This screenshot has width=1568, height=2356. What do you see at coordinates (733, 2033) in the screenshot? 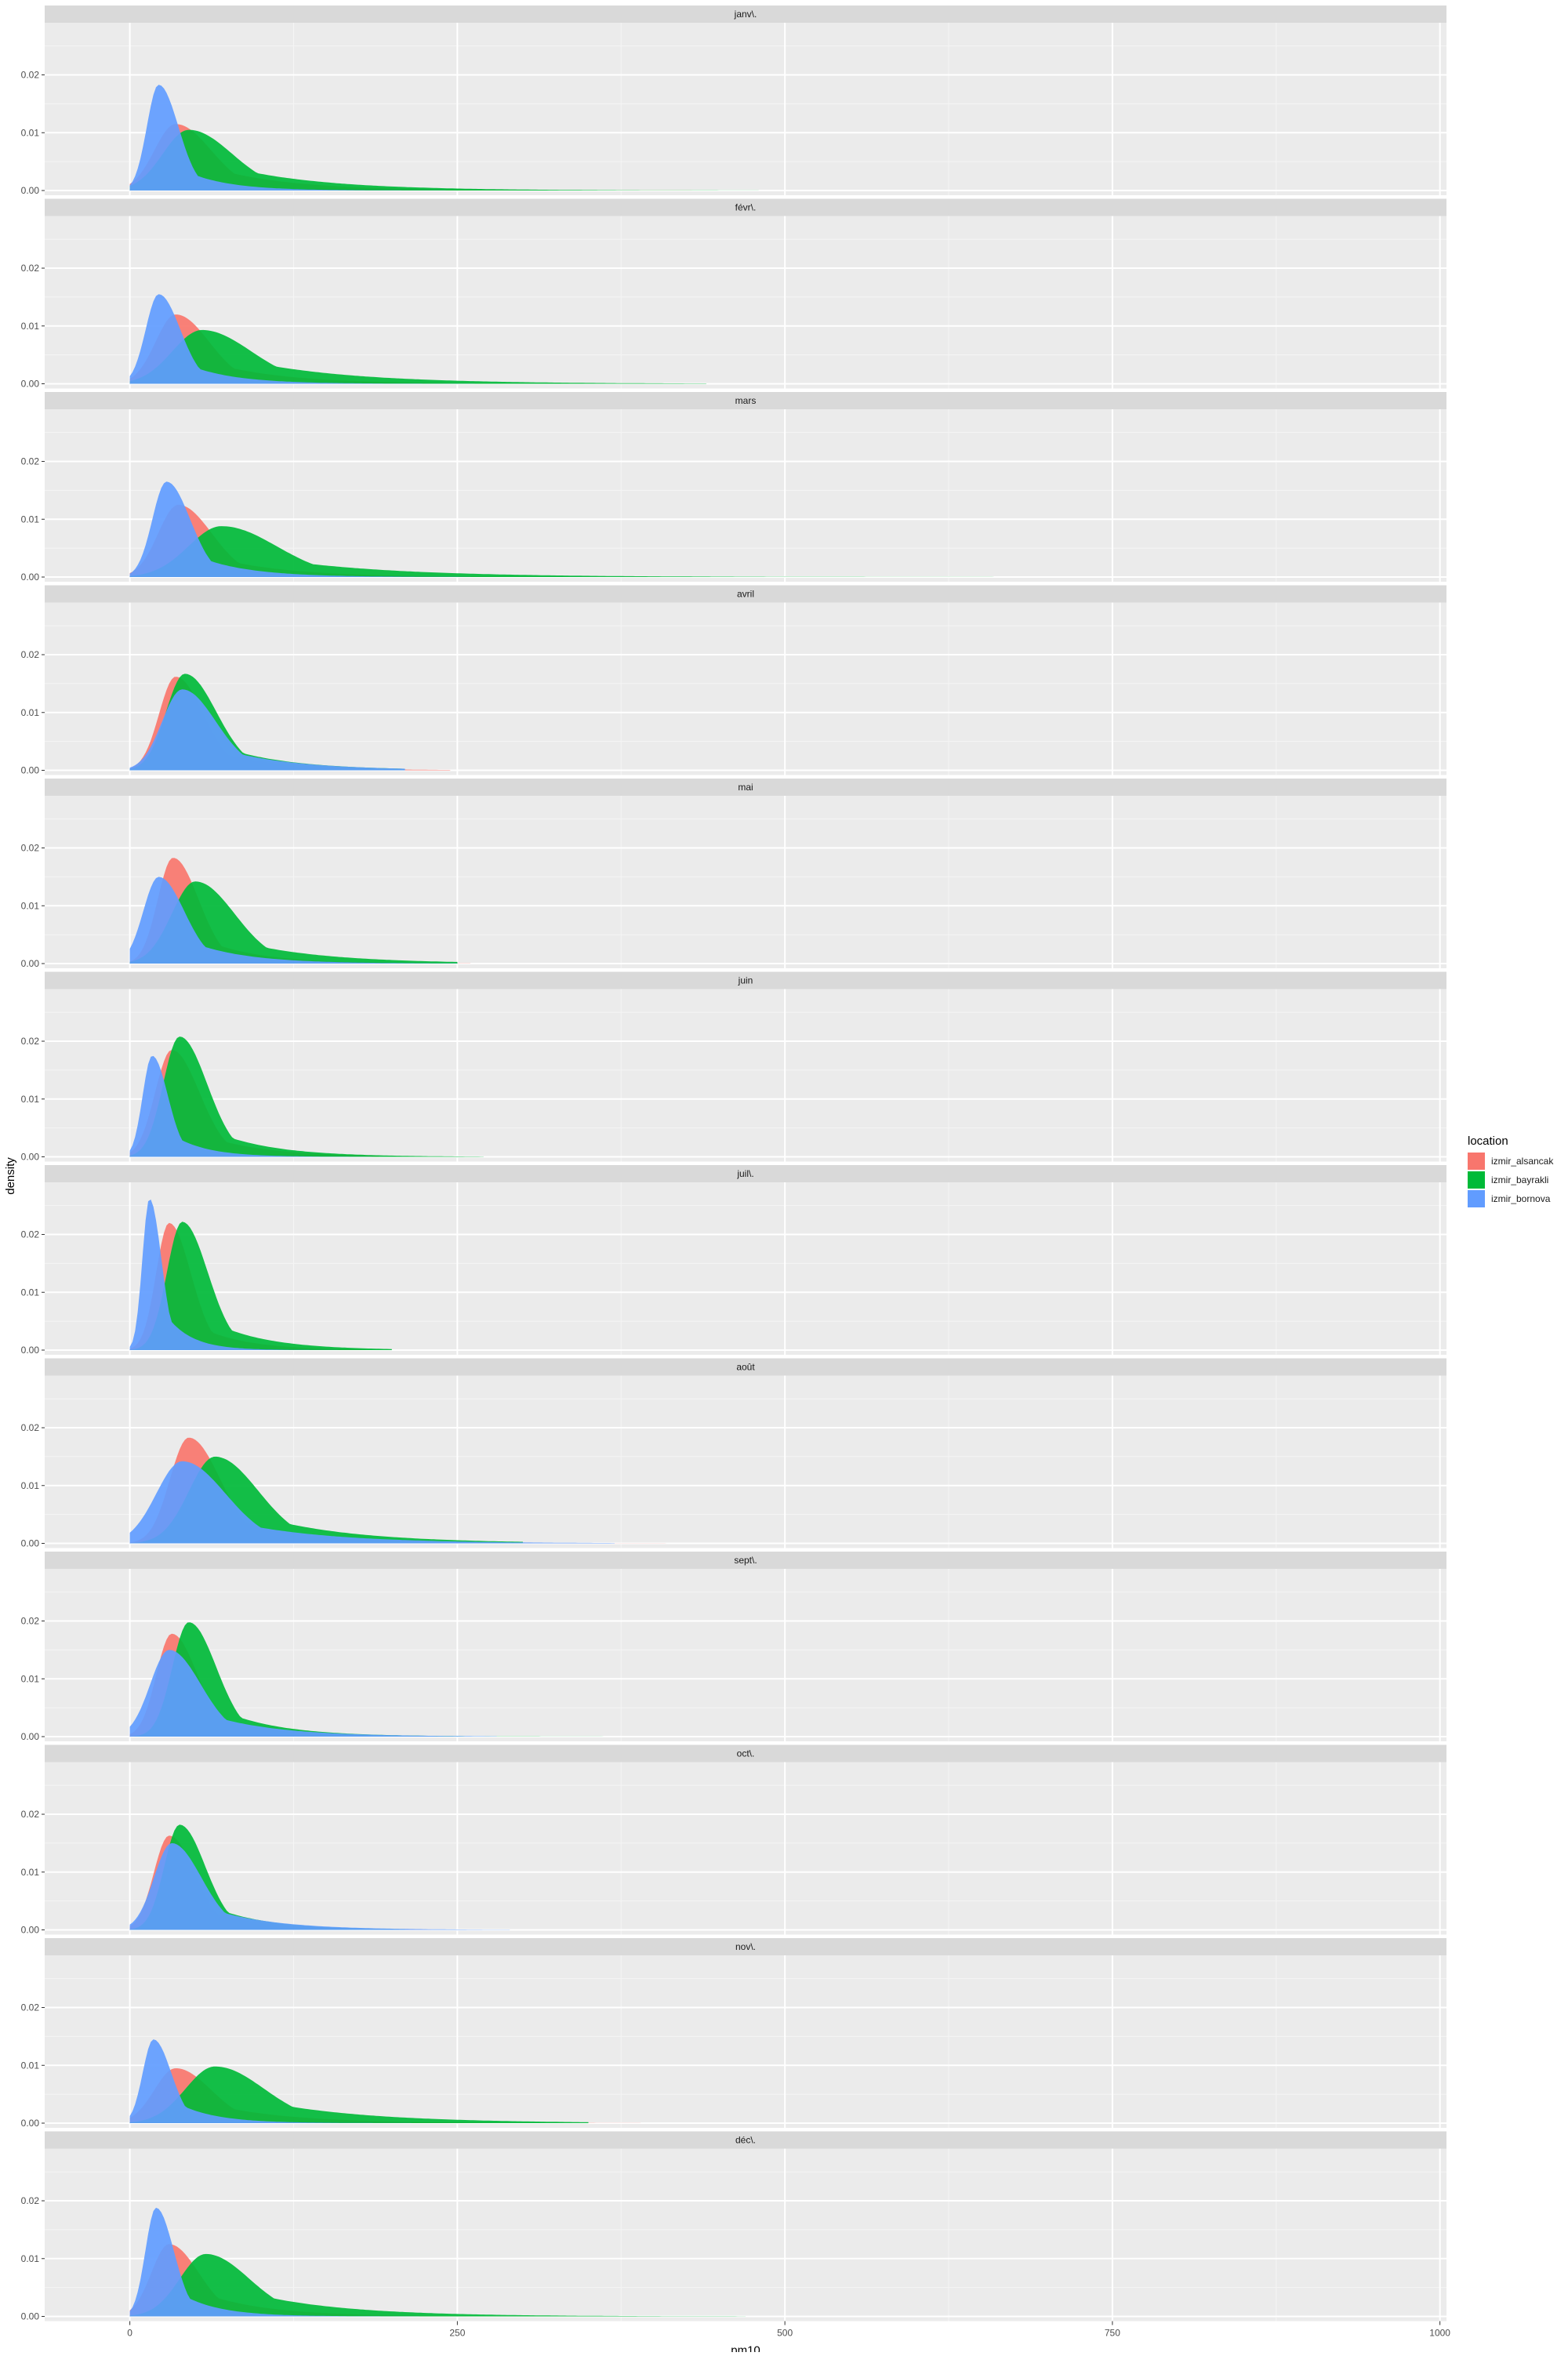
I see `facet-10: nov\. 0.00 0.01 0.02` at bounding box center [733, 2033].